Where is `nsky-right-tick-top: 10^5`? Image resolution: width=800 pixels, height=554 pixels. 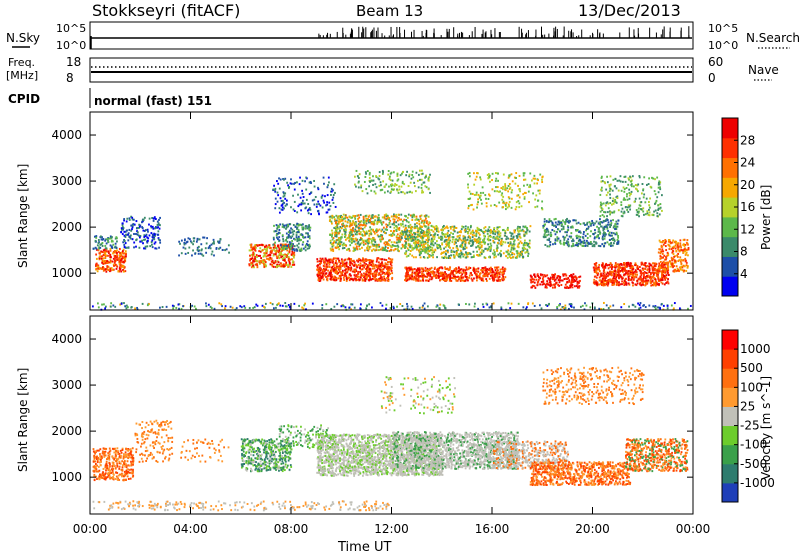
nsky-right-tick-top: 10^5 is located at coordinates (723, 28).